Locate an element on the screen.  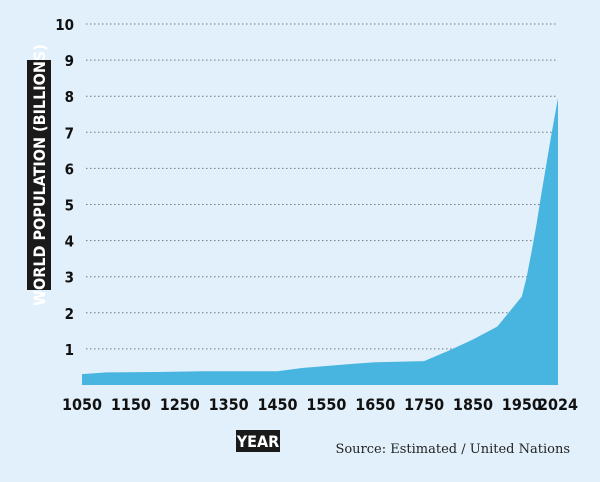
y-tick-label: 4 is located at coordinates (69, 242).